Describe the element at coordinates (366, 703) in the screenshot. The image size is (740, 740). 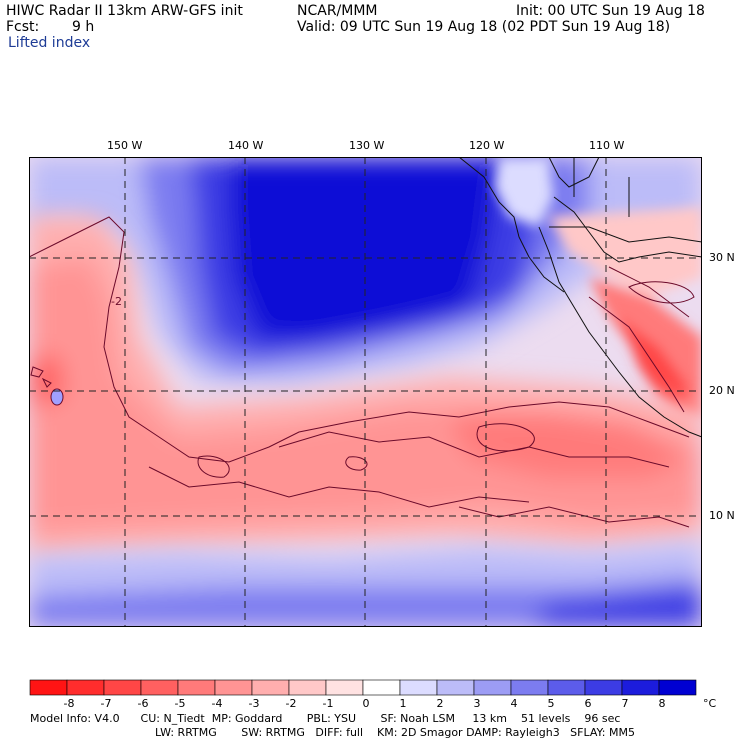
I see `legend-tick: 0` at that location.